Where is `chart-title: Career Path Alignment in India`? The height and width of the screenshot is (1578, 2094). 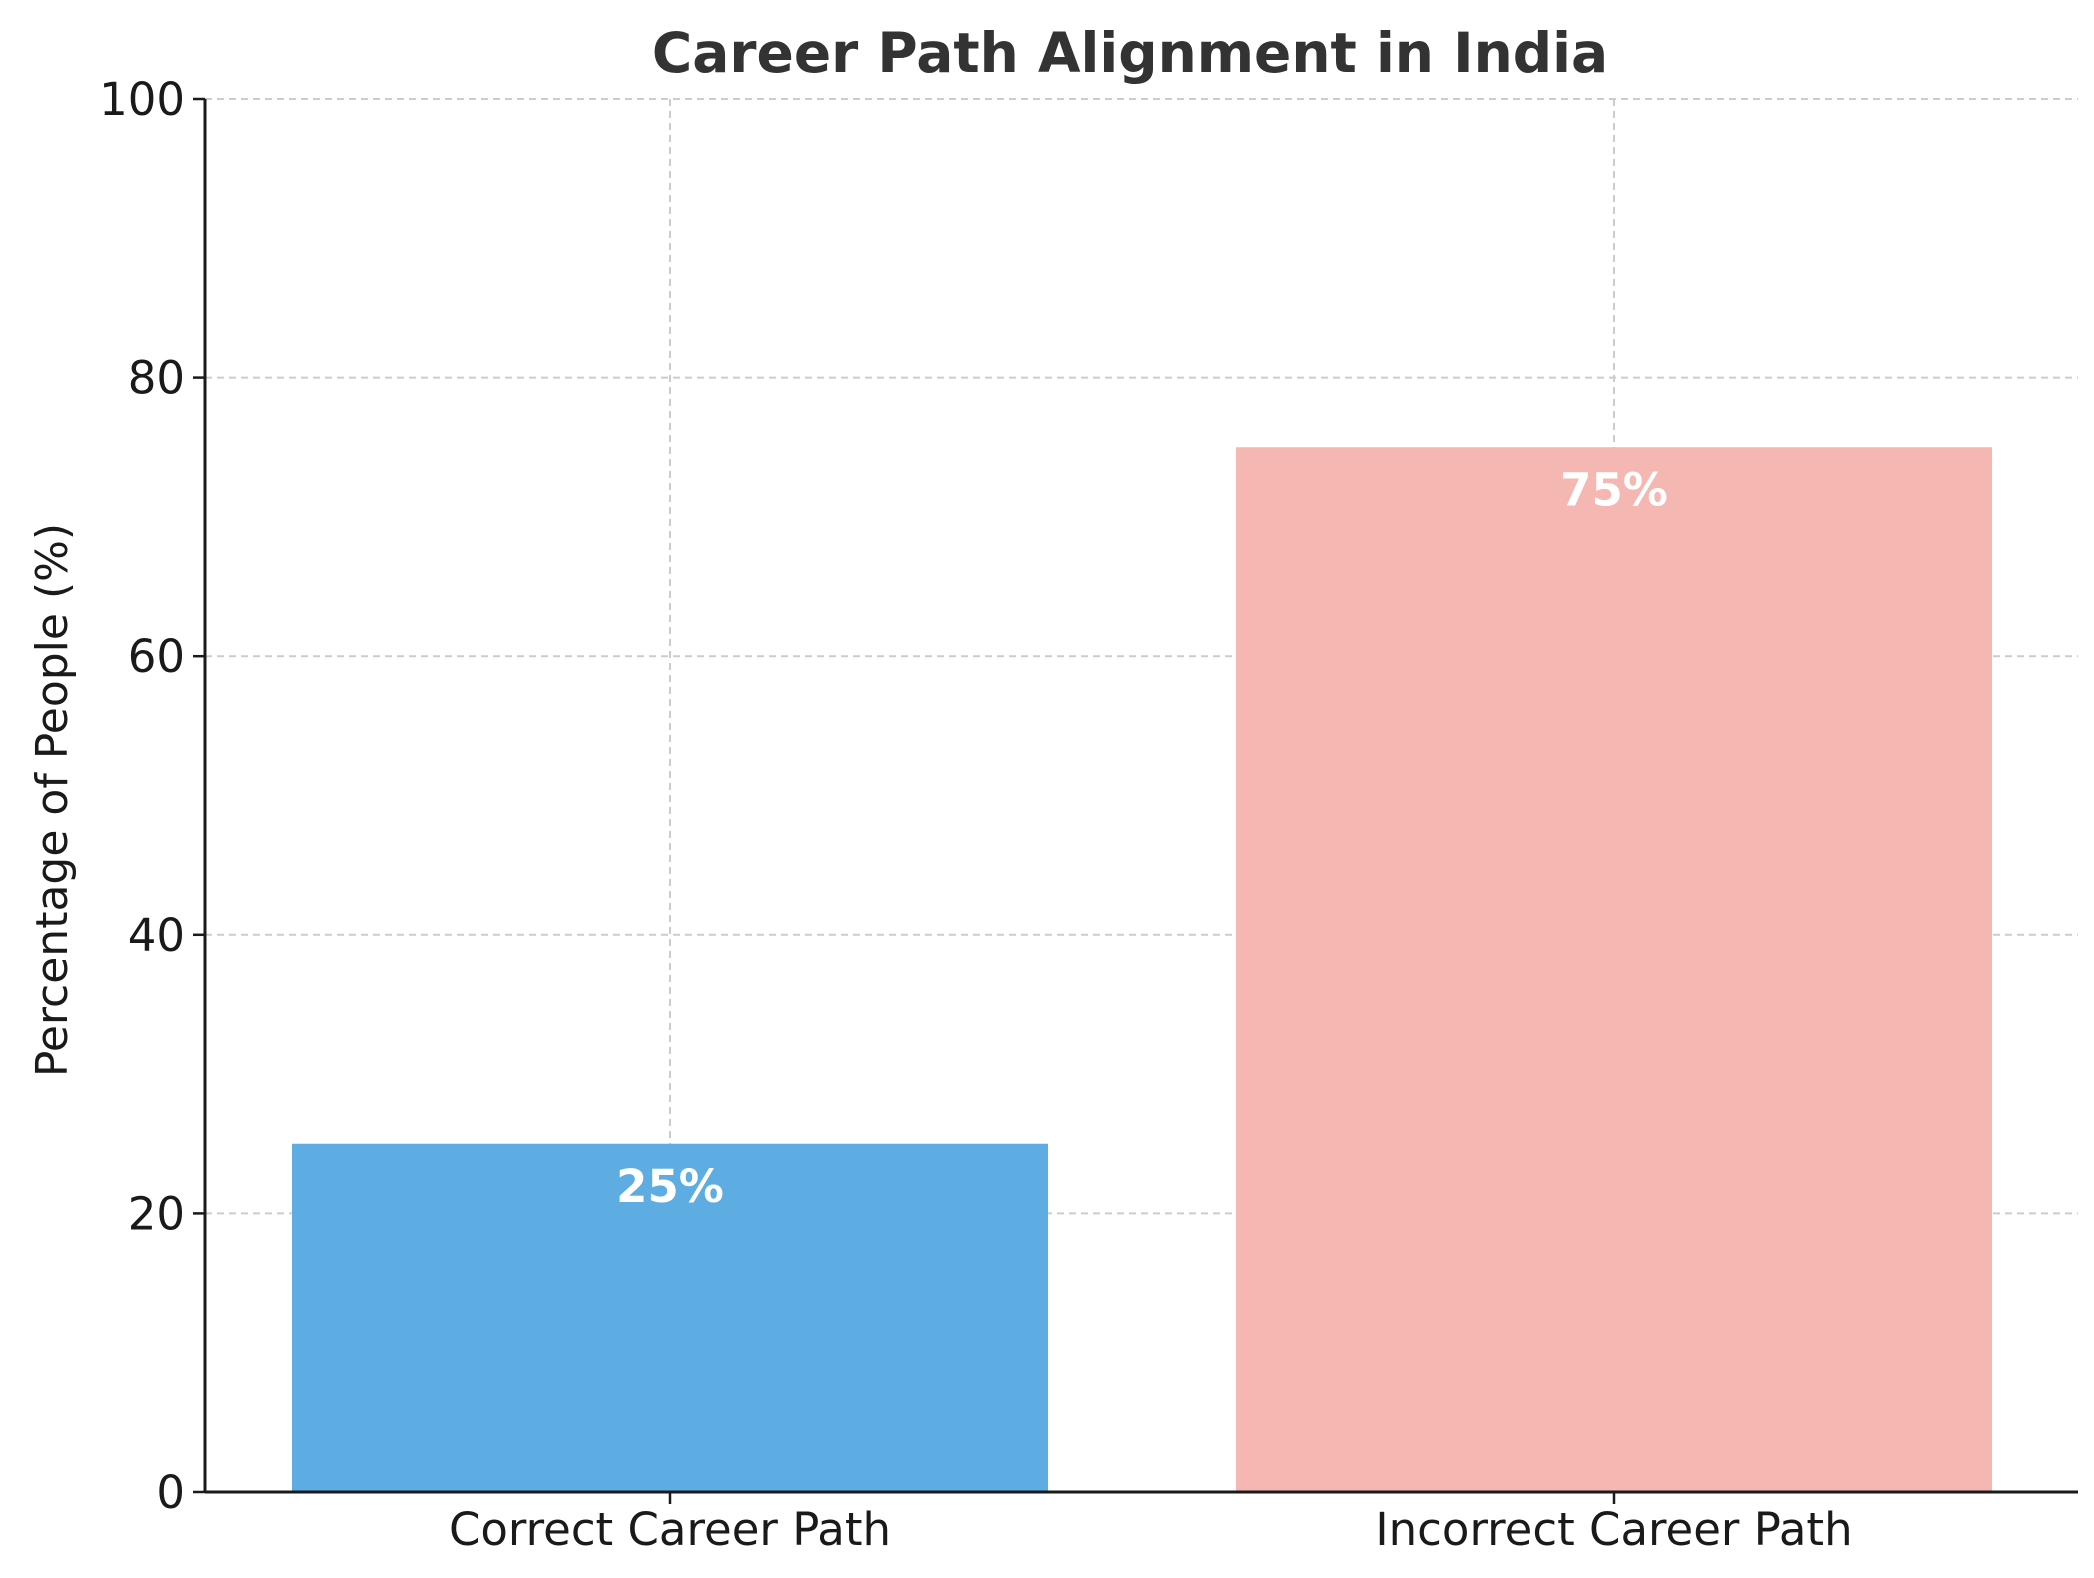 chart-title: Career Path Alignment in India is located at coordinates (1130, 53).